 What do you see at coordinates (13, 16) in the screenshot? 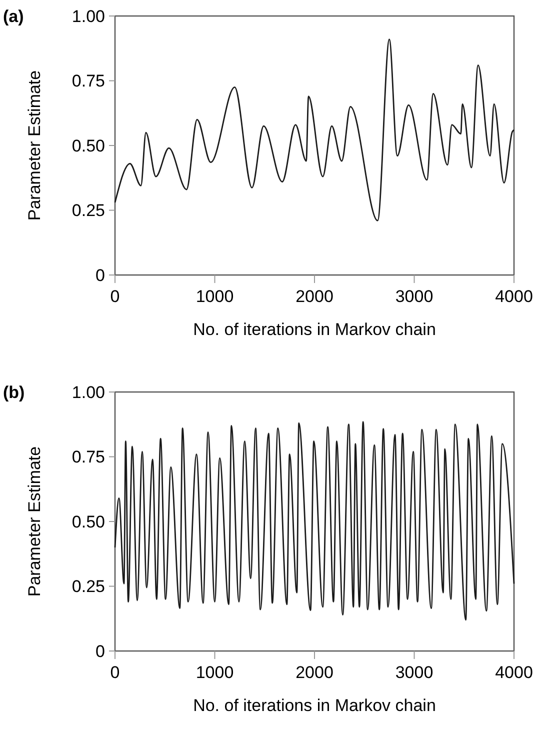
I see `chart-title: (a)` at bounding box center [13, 16].